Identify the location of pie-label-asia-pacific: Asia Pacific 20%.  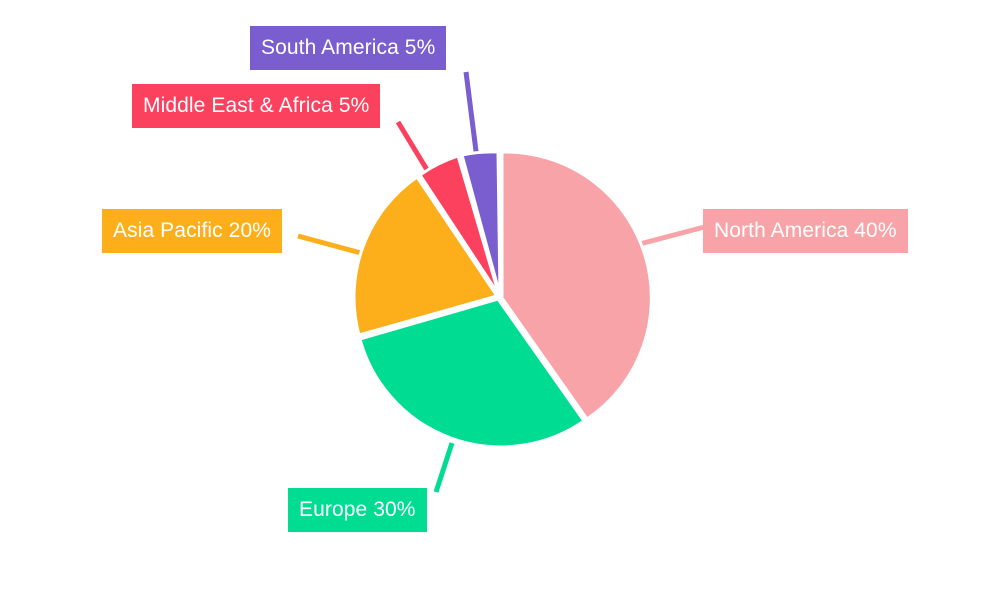
(192, 231).